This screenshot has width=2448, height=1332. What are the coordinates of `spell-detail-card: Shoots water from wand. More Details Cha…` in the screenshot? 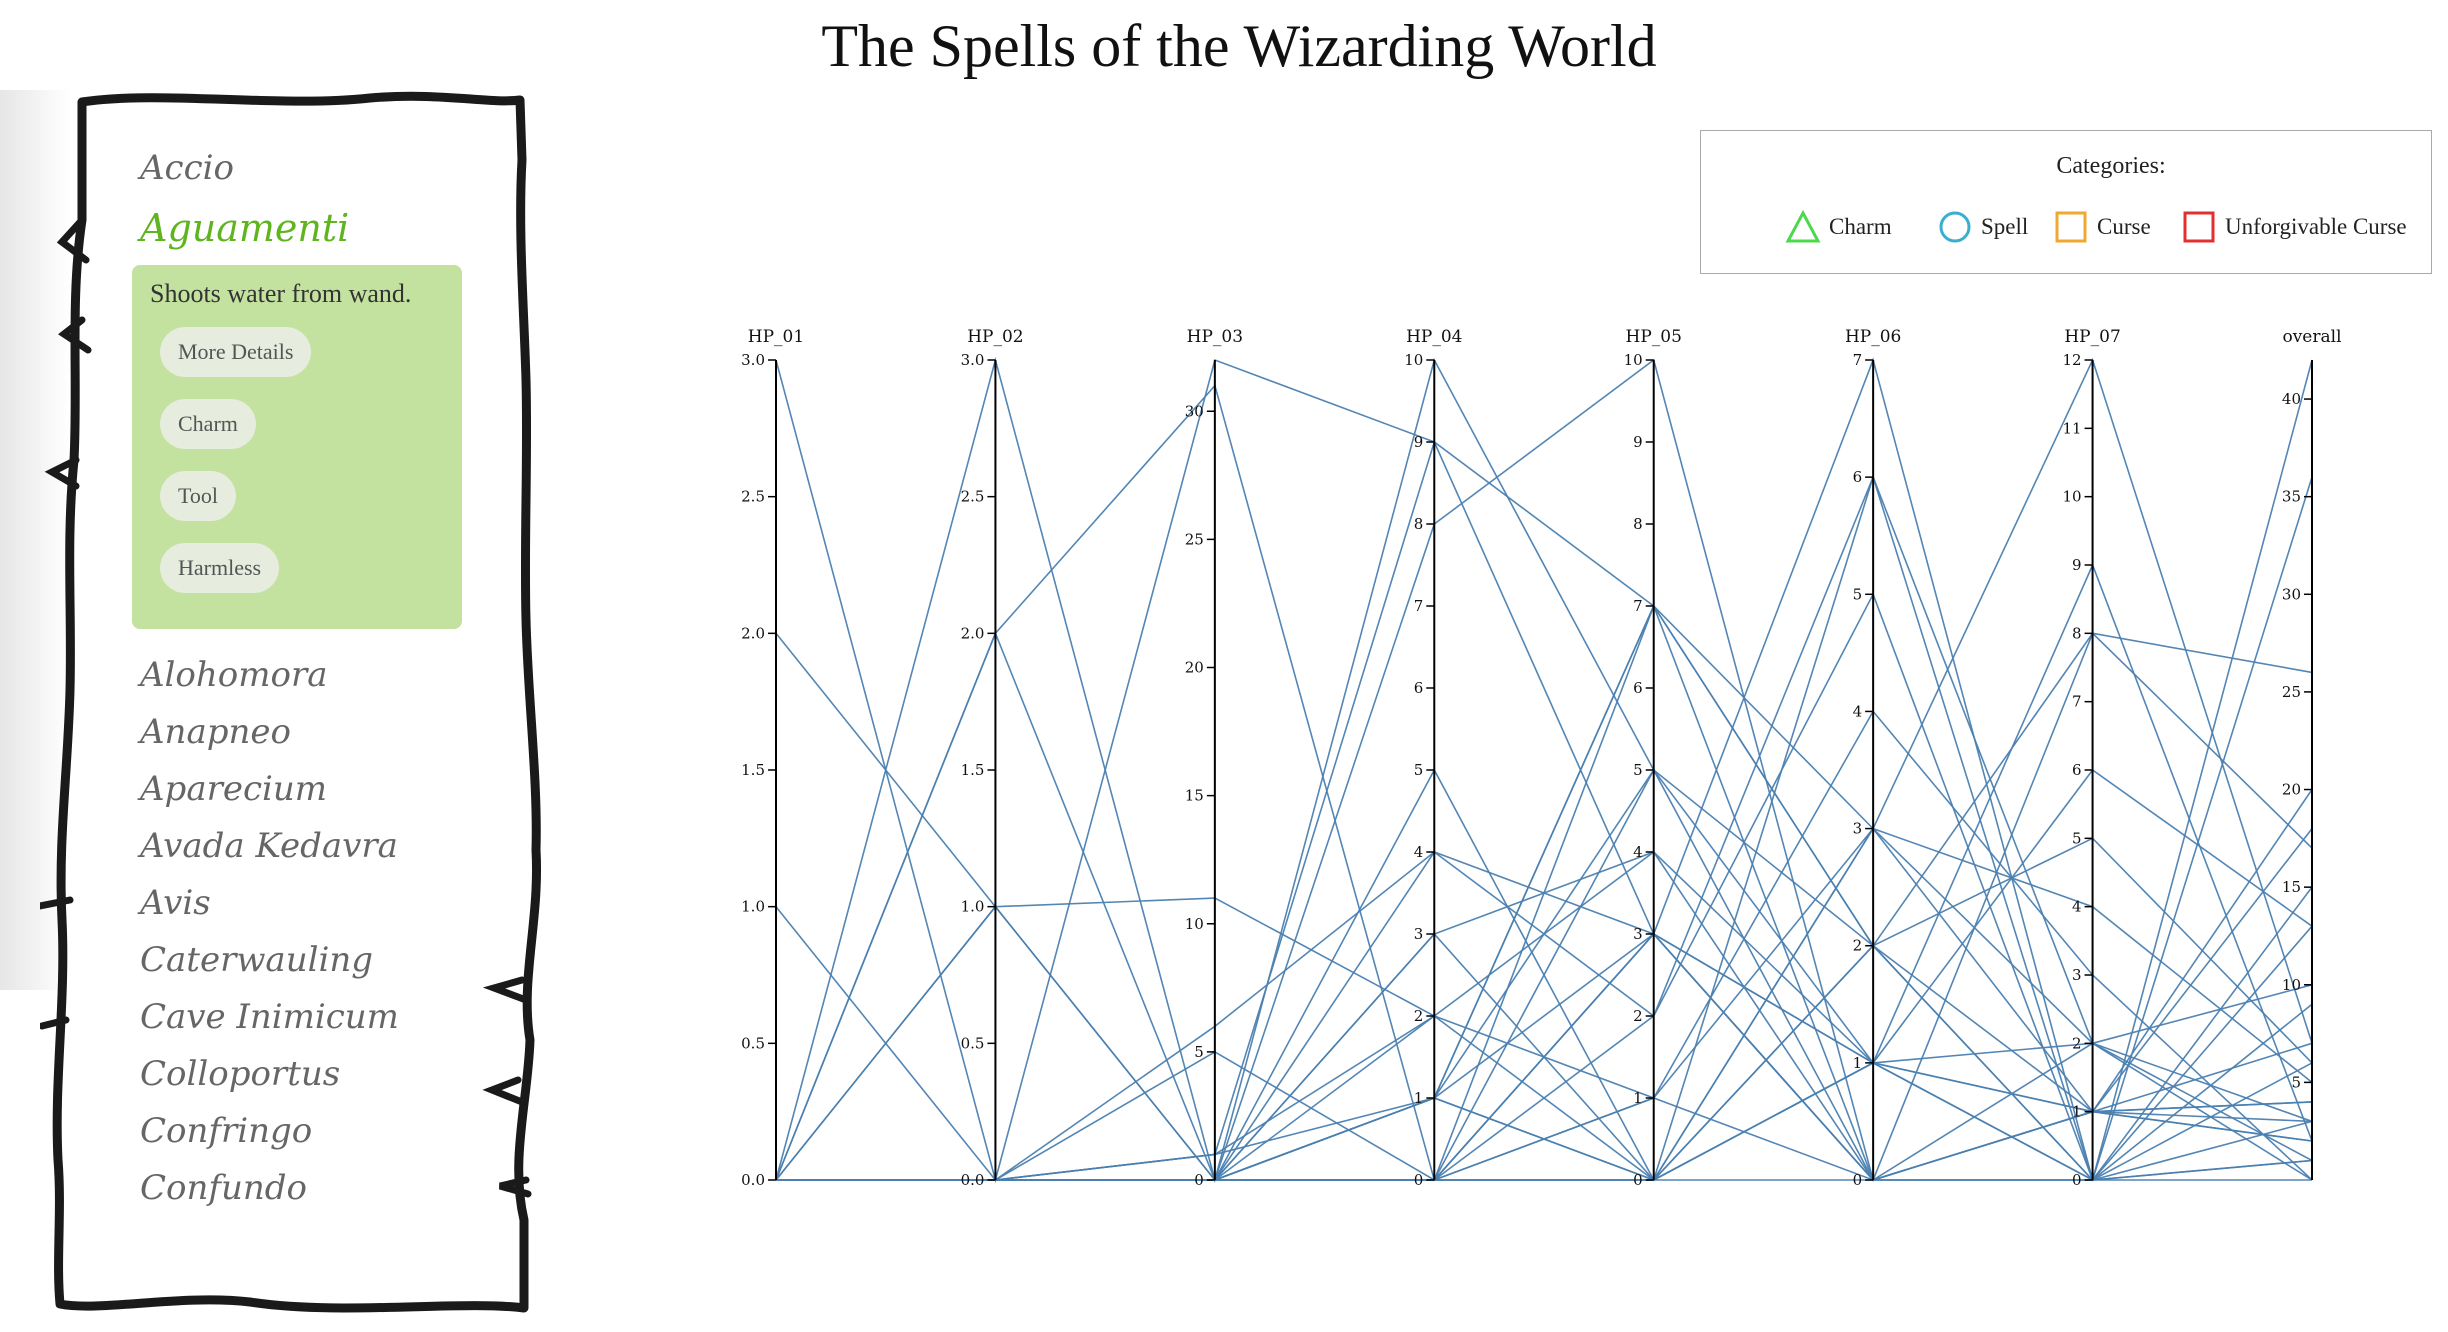 It's located at (297, 447).